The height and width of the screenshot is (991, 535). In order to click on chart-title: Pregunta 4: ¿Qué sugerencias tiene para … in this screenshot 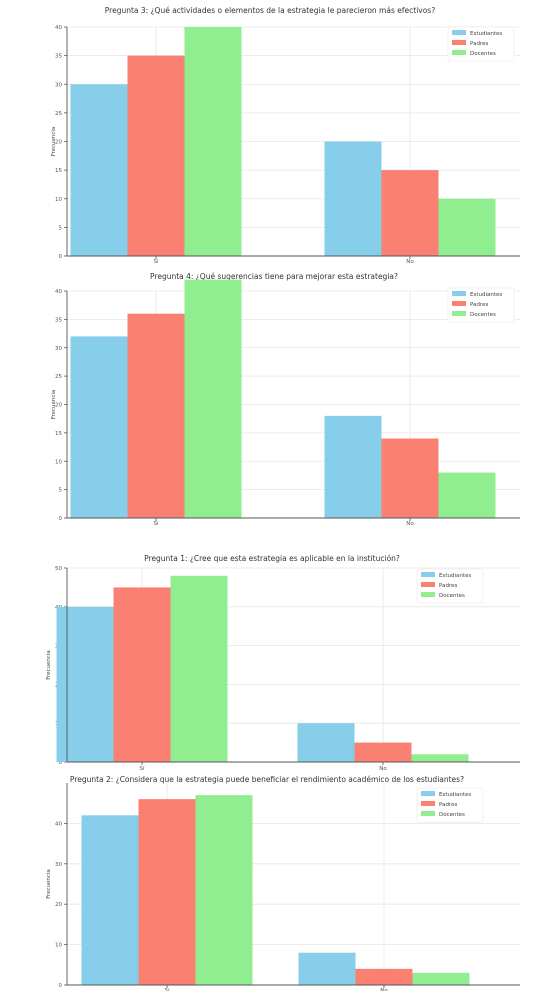, I will do `click(274, 276)`.